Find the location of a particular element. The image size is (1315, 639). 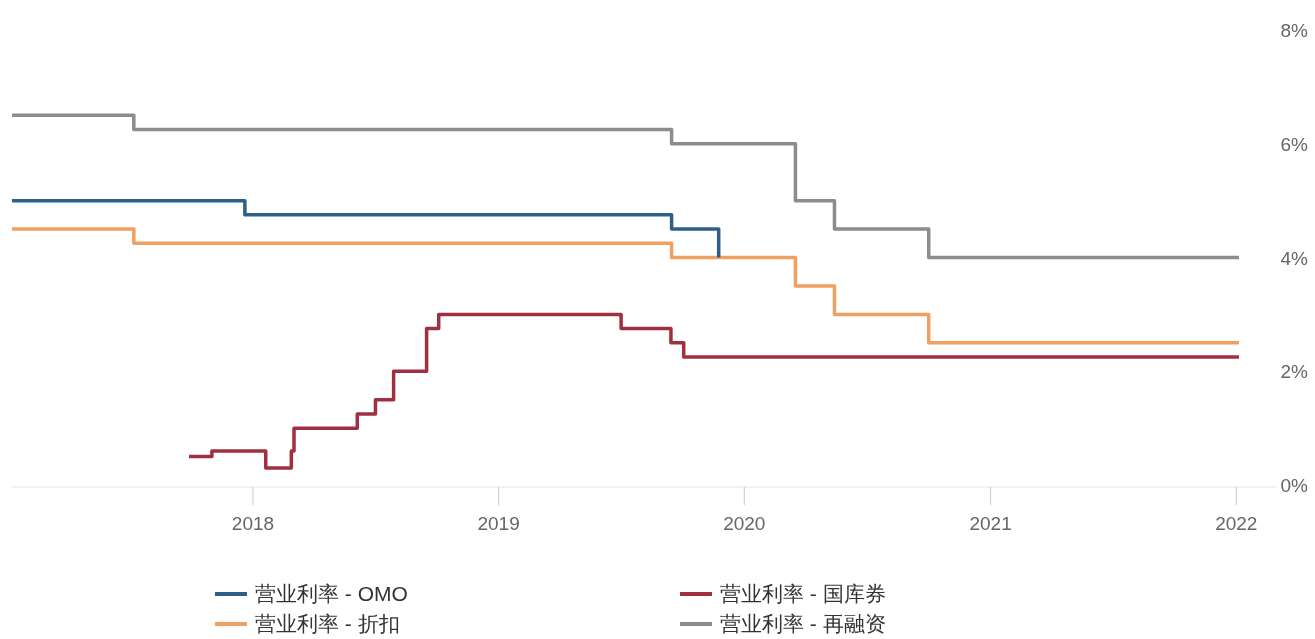

legend-label: 营业利率 - 折扣 is located at coordinates (327, 623).